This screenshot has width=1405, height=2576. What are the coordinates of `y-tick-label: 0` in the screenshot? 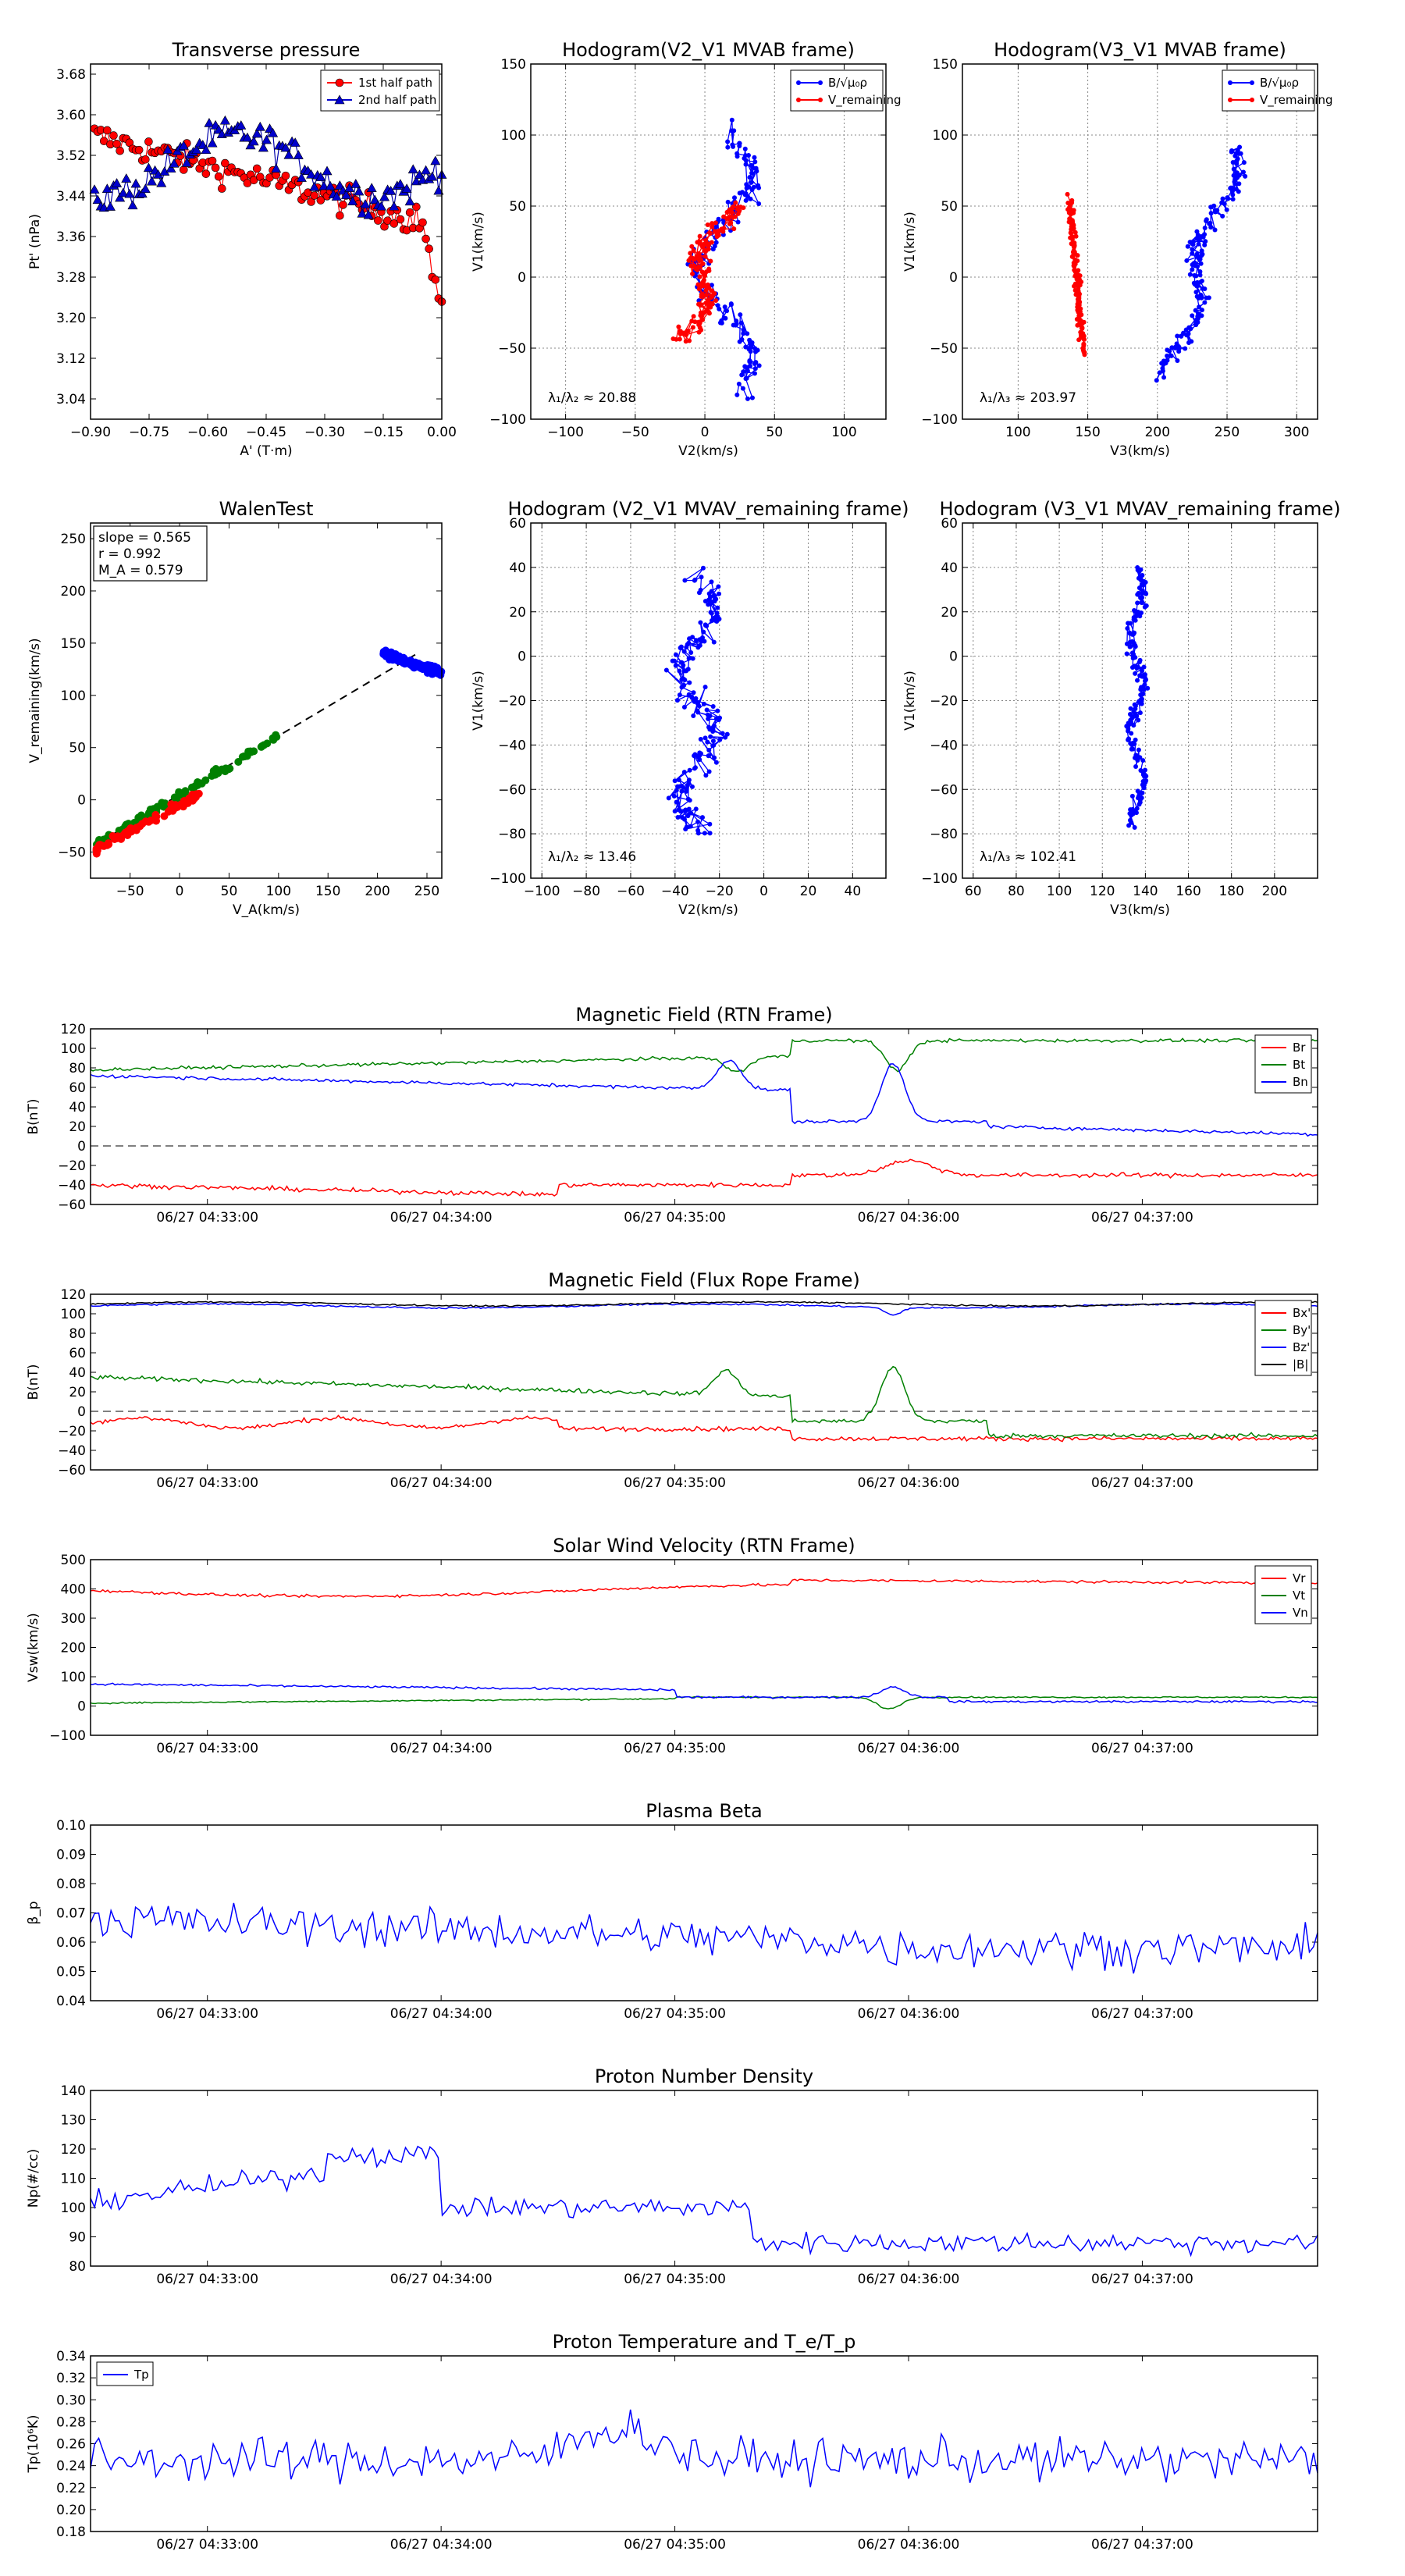 It's located at (81, 1147).